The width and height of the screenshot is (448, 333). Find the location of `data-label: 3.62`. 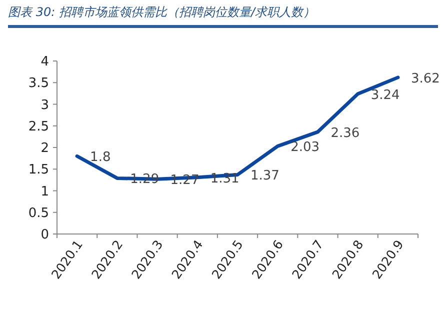

data-label: 3.62 is located at coordinates (425, 78).